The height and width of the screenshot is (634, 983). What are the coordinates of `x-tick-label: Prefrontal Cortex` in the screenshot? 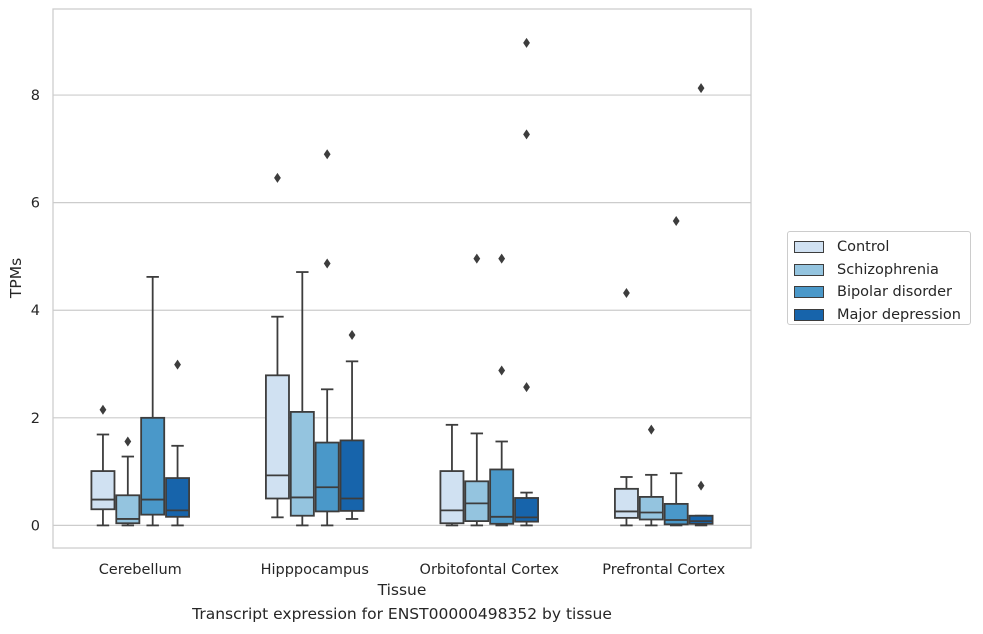 It's located at (663, 570).